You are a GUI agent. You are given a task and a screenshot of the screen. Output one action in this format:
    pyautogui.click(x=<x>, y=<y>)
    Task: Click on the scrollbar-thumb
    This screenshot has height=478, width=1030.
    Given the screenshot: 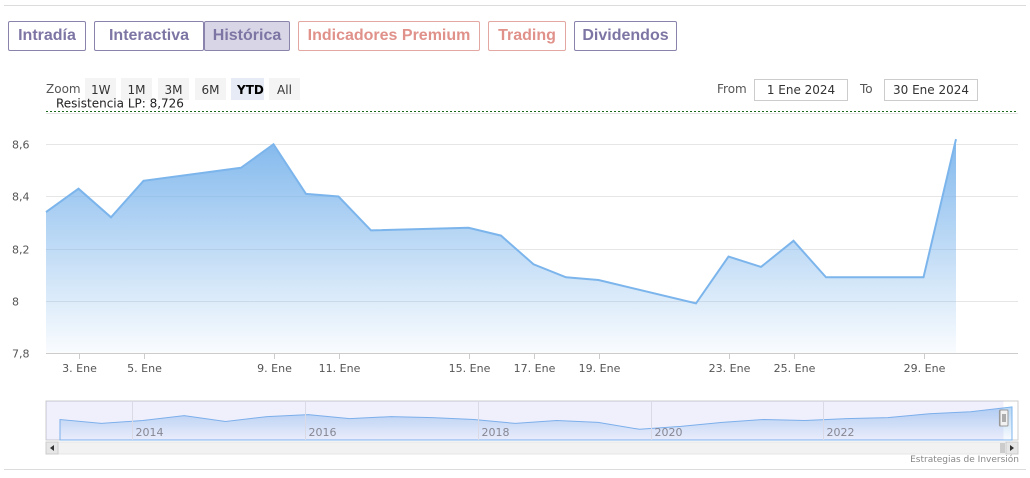 What is the action you would take?
    pyautogui.click(x=1002, y=448)
    